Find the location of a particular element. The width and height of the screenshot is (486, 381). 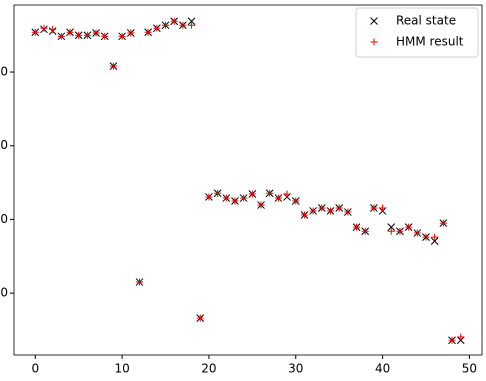

y-tick-label: 40 is located at coordinates (4, 219).